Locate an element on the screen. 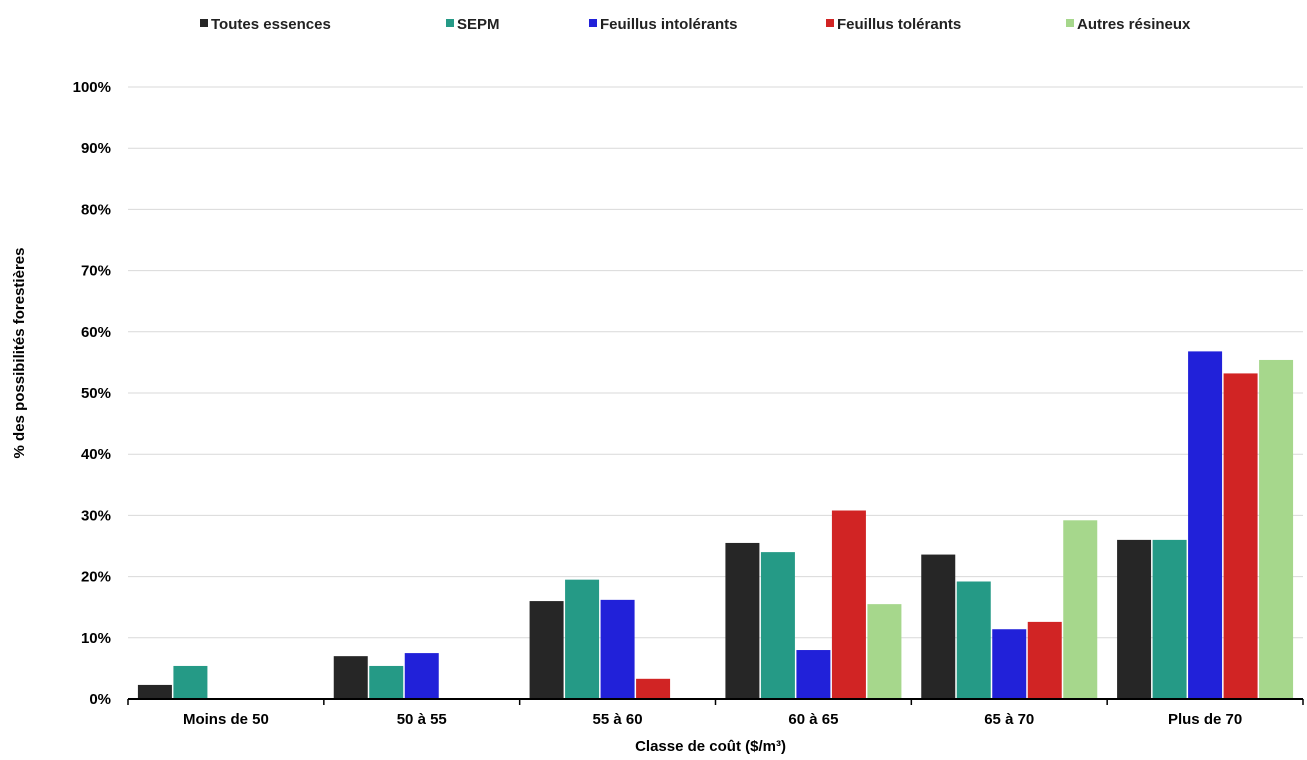 The width and height of the screenshot is (1307, 760). y-tick-label: 0% is located at coordinates (100, 699).